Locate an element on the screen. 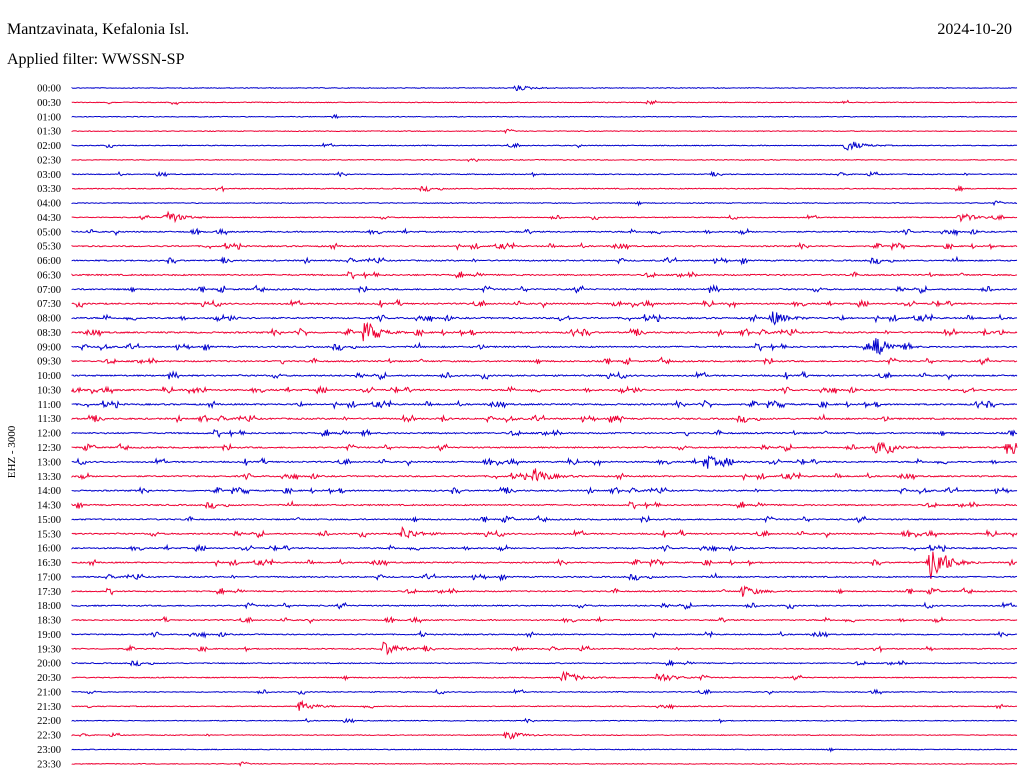 This screenshot has height=780, width=1024. row-label: 19:00 is located at coordinates (49, 635).